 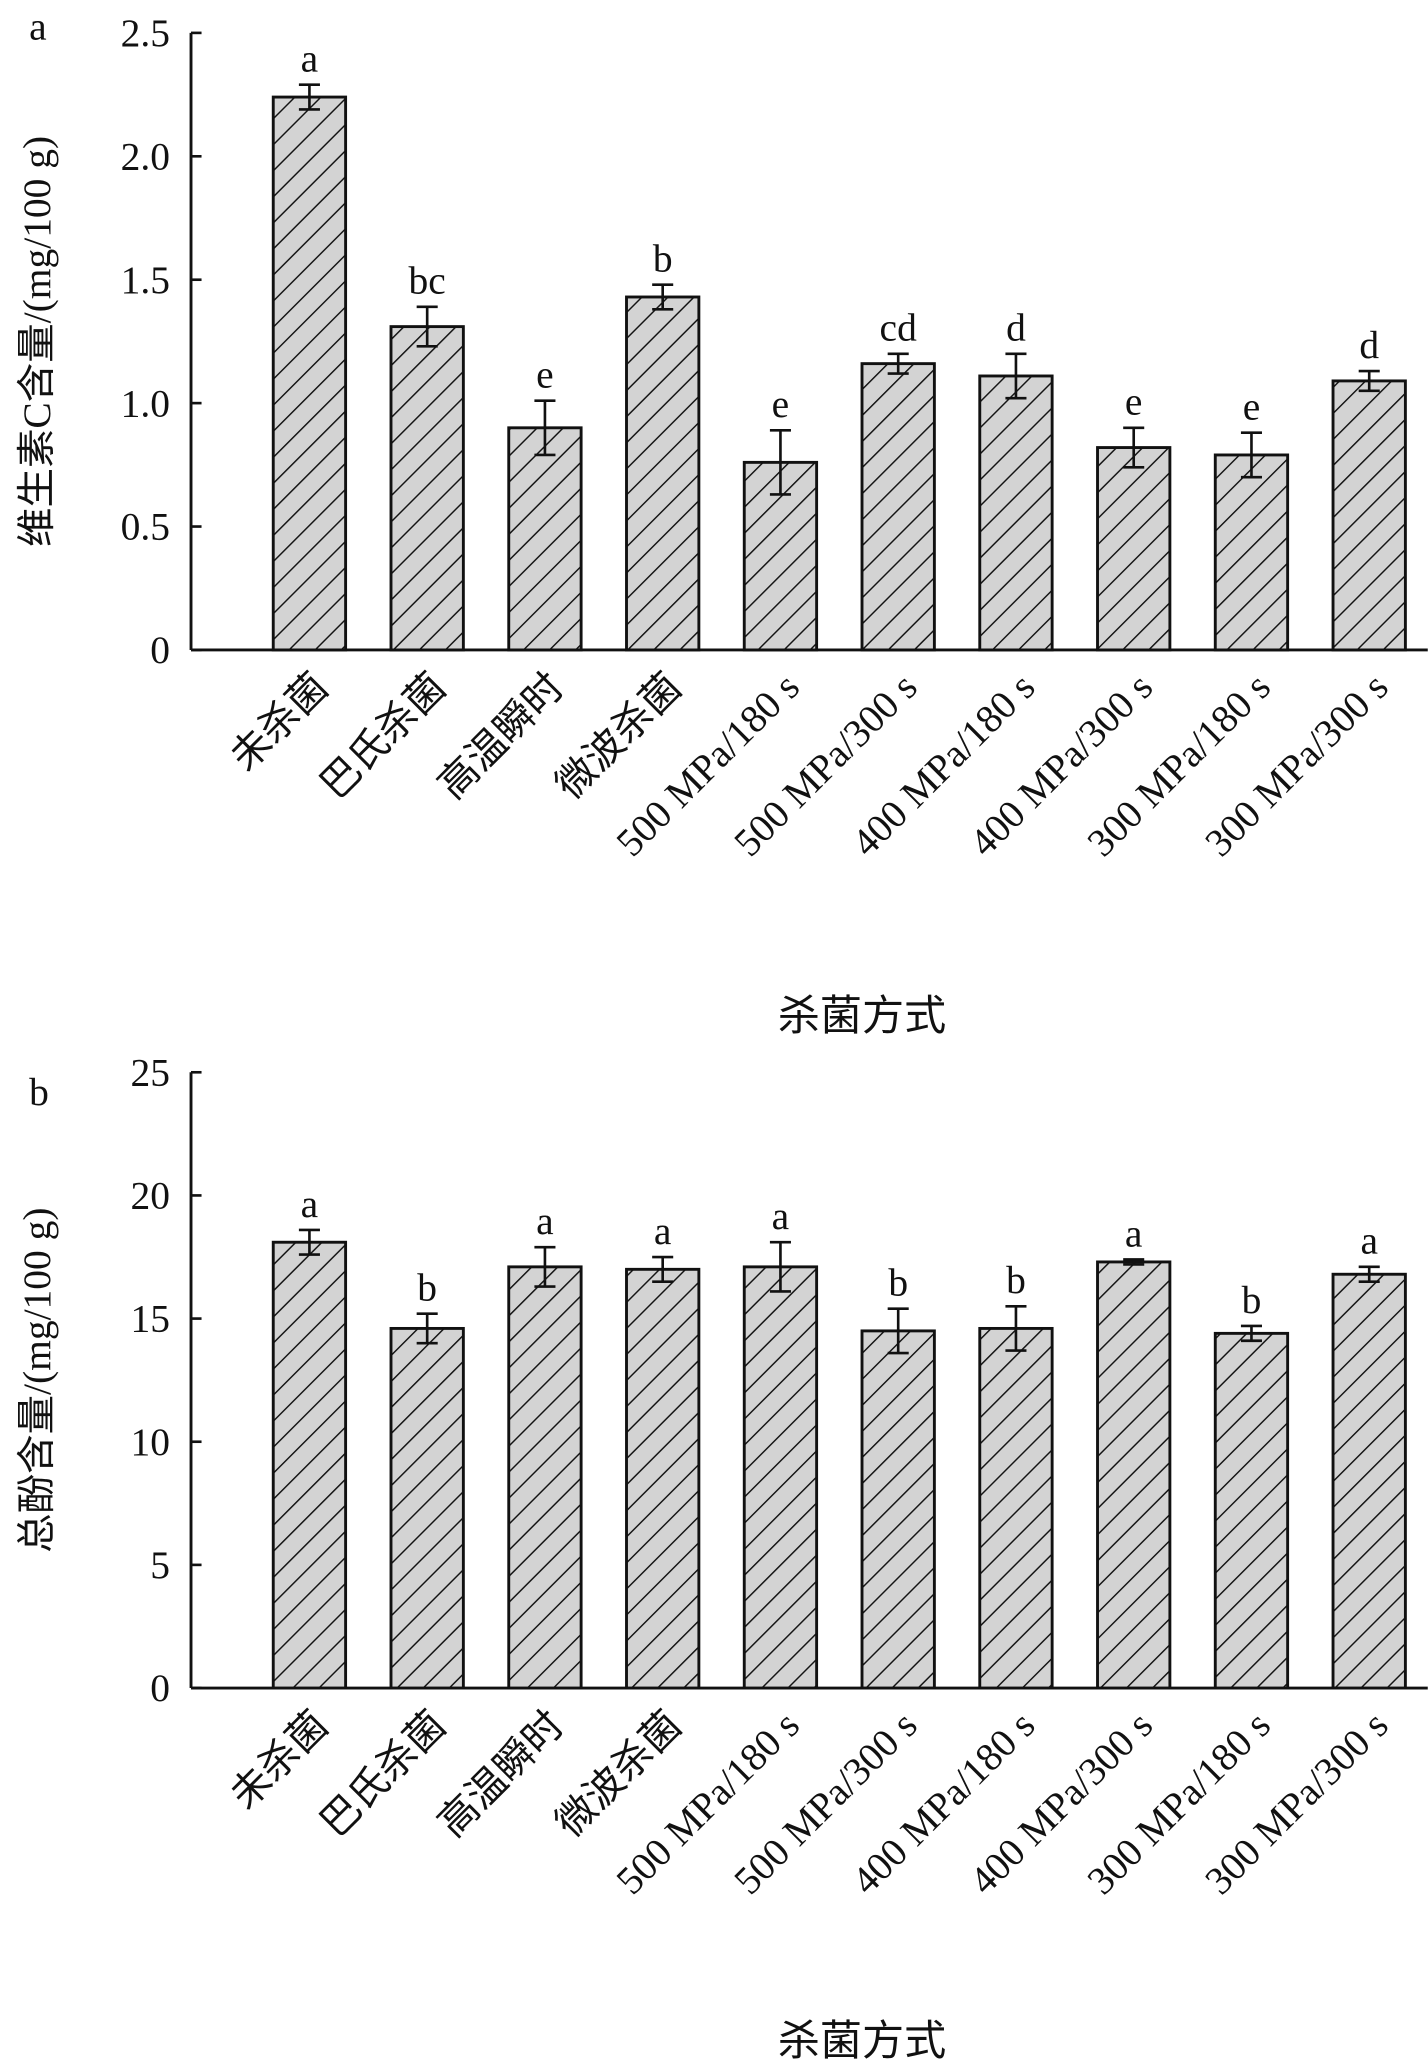 I want to click on y-tick-label: 25, so click(x=149, y=1072).